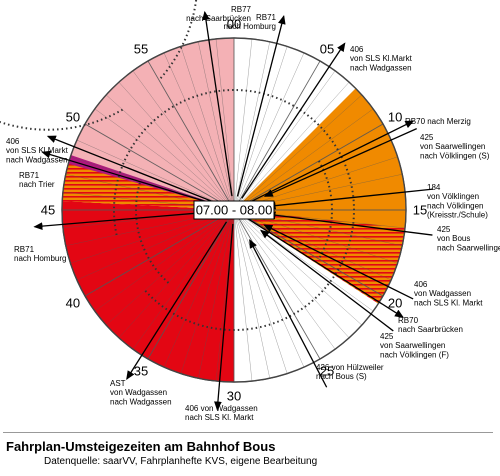 Image resolution: width=500 pixels, height=476 pixels. Describe the element at coordinates (118, 383) in the screenshot. I see `connection-label-line: AST` at that location.